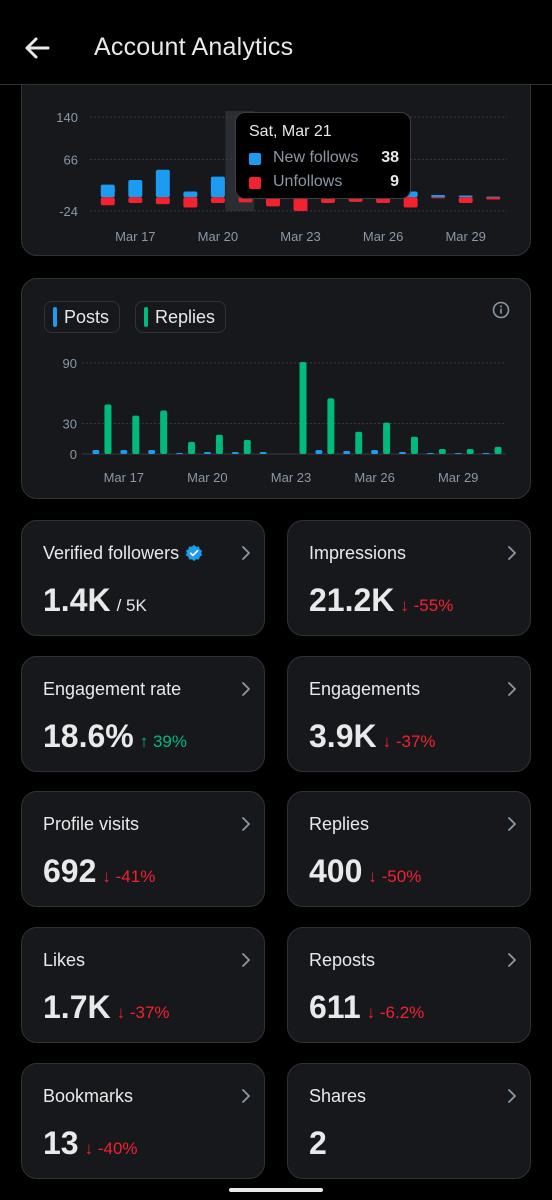 The height and width of the screenshot is (1200, 552). I want to click on metric-value-row: 692 ↓ -41%, so click(99, 871).